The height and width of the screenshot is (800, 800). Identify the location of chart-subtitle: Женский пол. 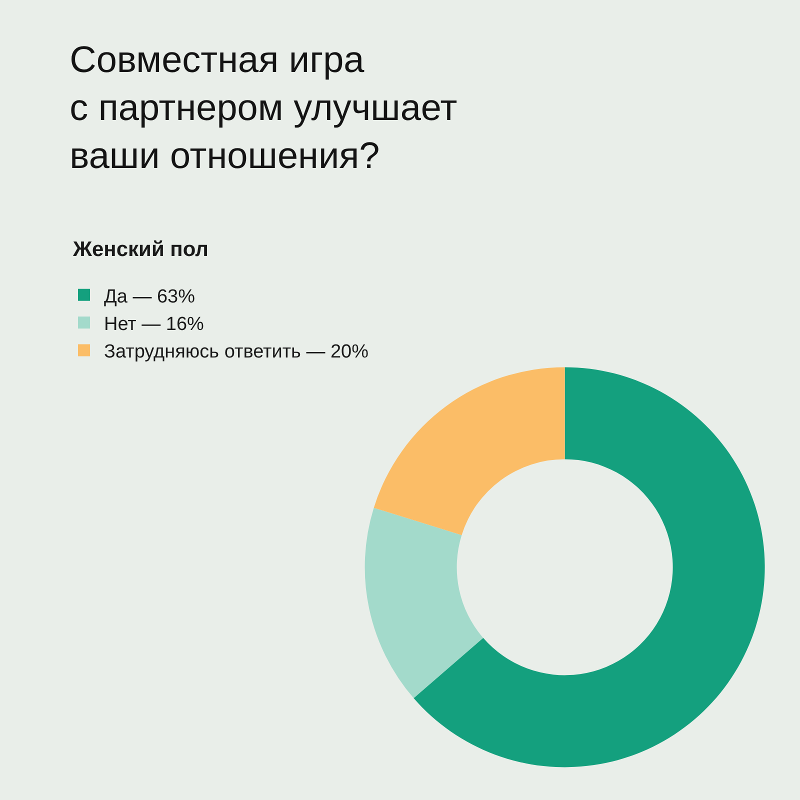
(140, 249).